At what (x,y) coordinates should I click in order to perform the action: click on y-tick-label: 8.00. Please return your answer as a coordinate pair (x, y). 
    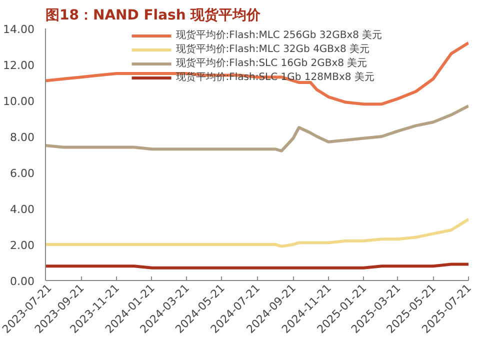
    Looking at the image, I should click on (22, 137).